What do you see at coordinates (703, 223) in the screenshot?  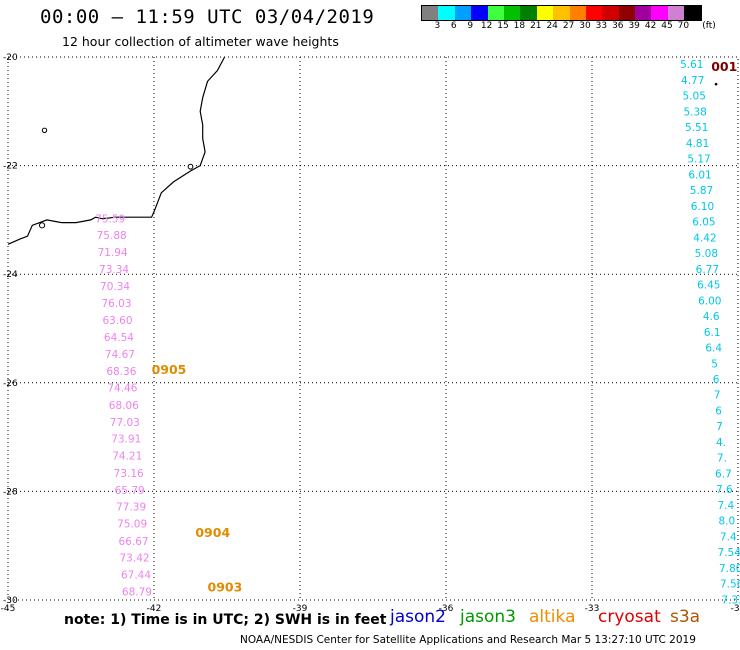 I see `wave-height-label: 6.05` at bounding box center [703, 223].